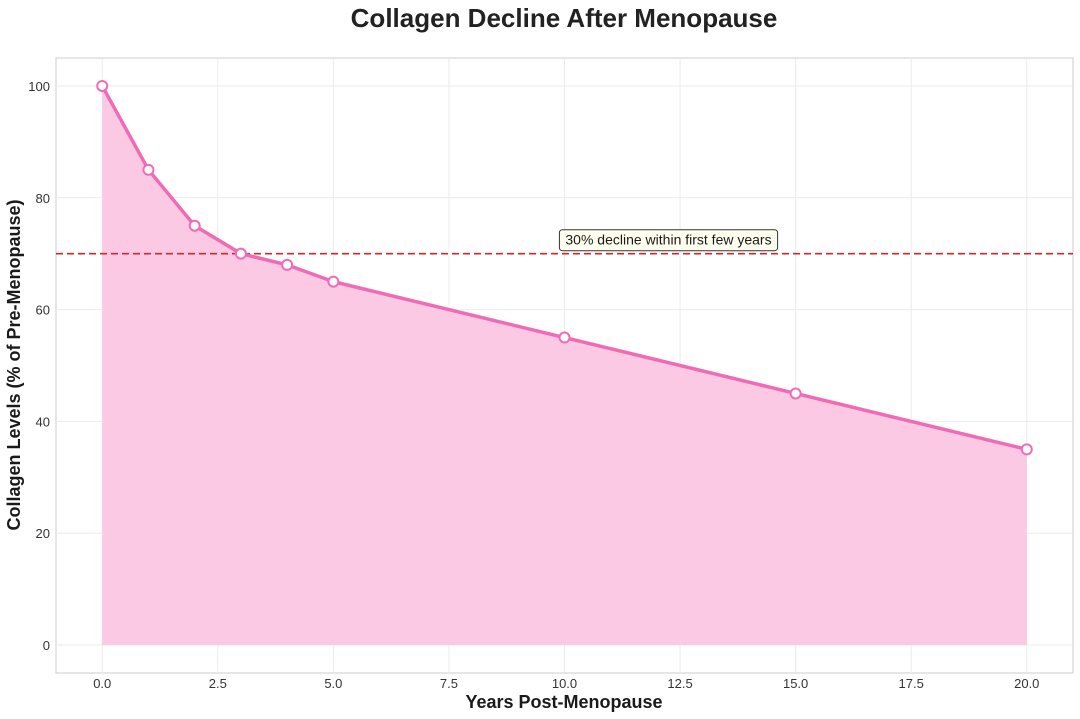  What do you see at coordinates (679, 683) in the screenshot?
I see `x-tick-label: 12.5` at bounding box center [679, 683].